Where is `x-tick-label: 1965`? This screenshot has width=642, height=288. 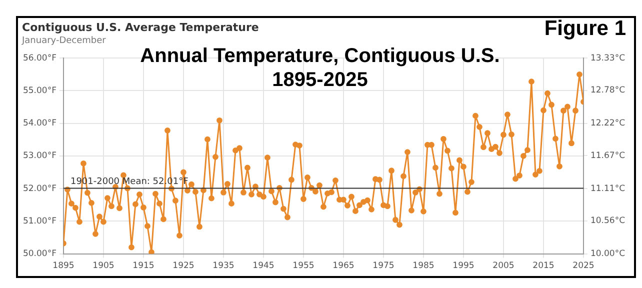
x-tick-label: 1965 is located at coordinates (343, 266).